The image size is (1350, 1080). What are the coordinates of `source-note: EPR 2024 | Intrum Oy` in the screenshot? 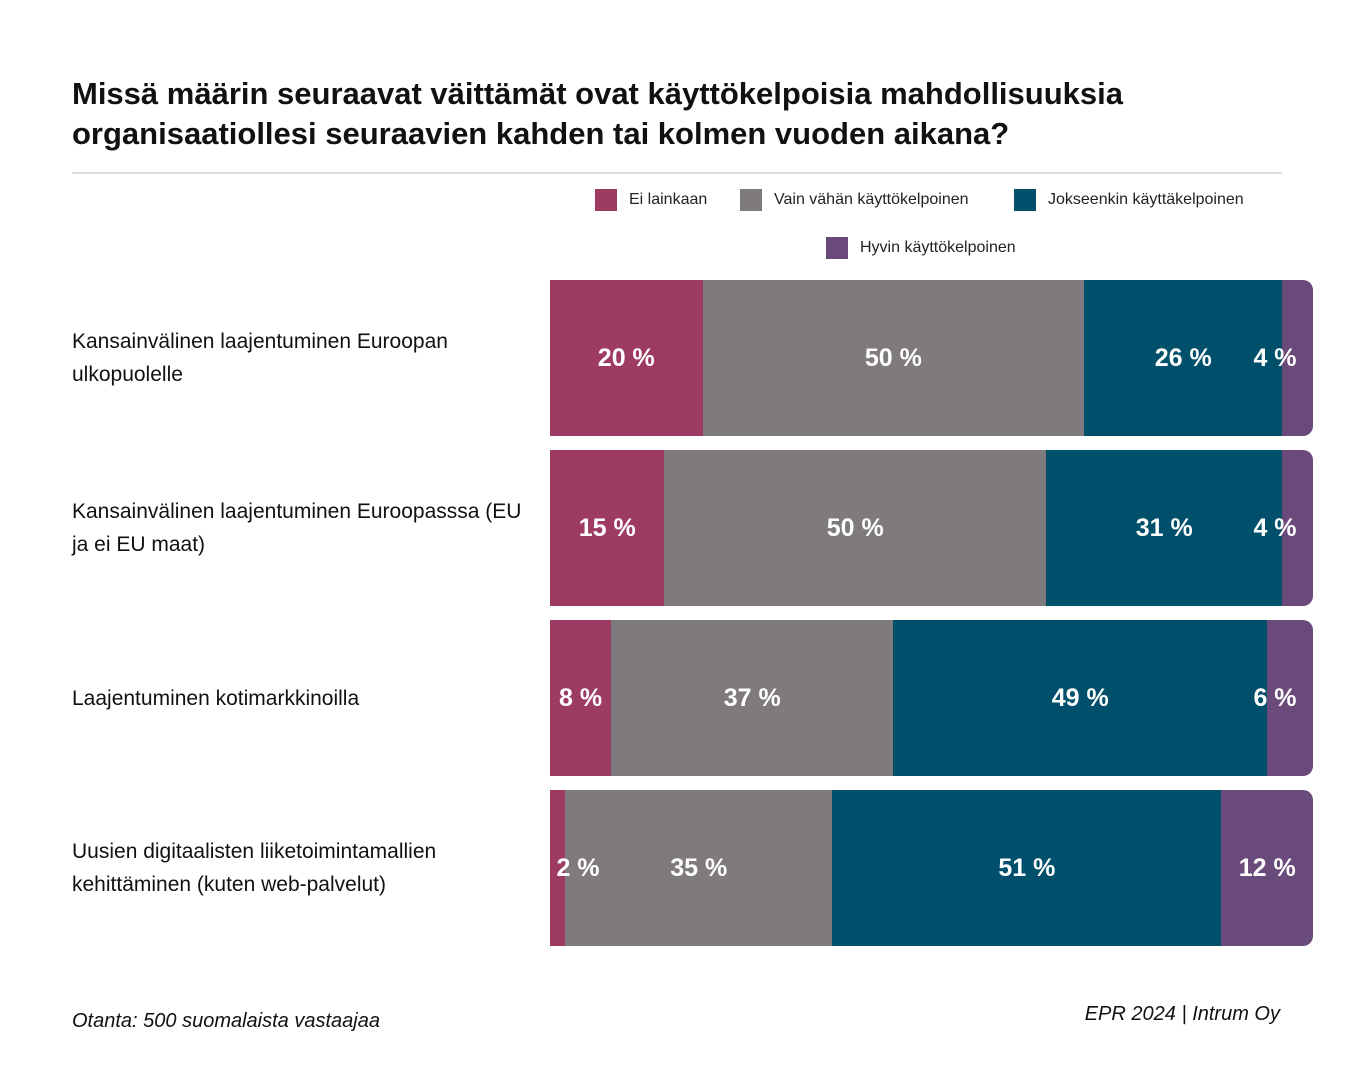 It's located at (1182, 1014).